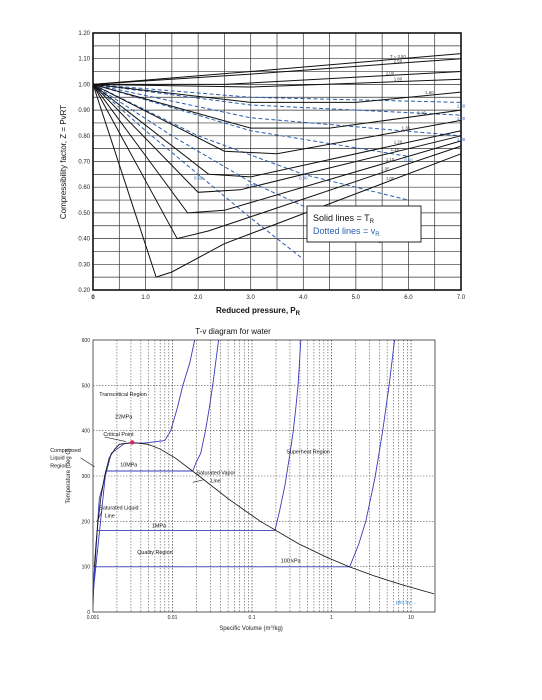 The height and width of the screenshot is (700, 542). Describe the element at coordinates (331, 618) in the screenshot. I see `chart2-x-tick-label: 1` at that location.